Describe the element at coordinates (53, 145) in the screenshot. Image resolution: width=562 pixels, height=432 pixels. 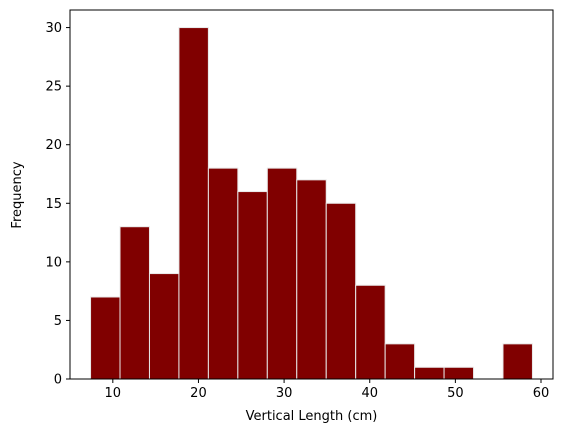
I see `y-tick-label: 20` at that location.